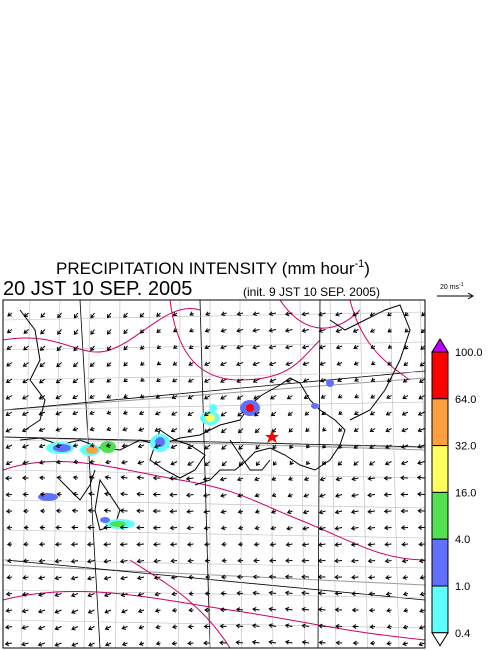 The width and height of the screenshot is (500, 650). Describe the element at coordinates (450, 287) in the screenshot. I see `vector-scale-text: 20 ms` at that location.